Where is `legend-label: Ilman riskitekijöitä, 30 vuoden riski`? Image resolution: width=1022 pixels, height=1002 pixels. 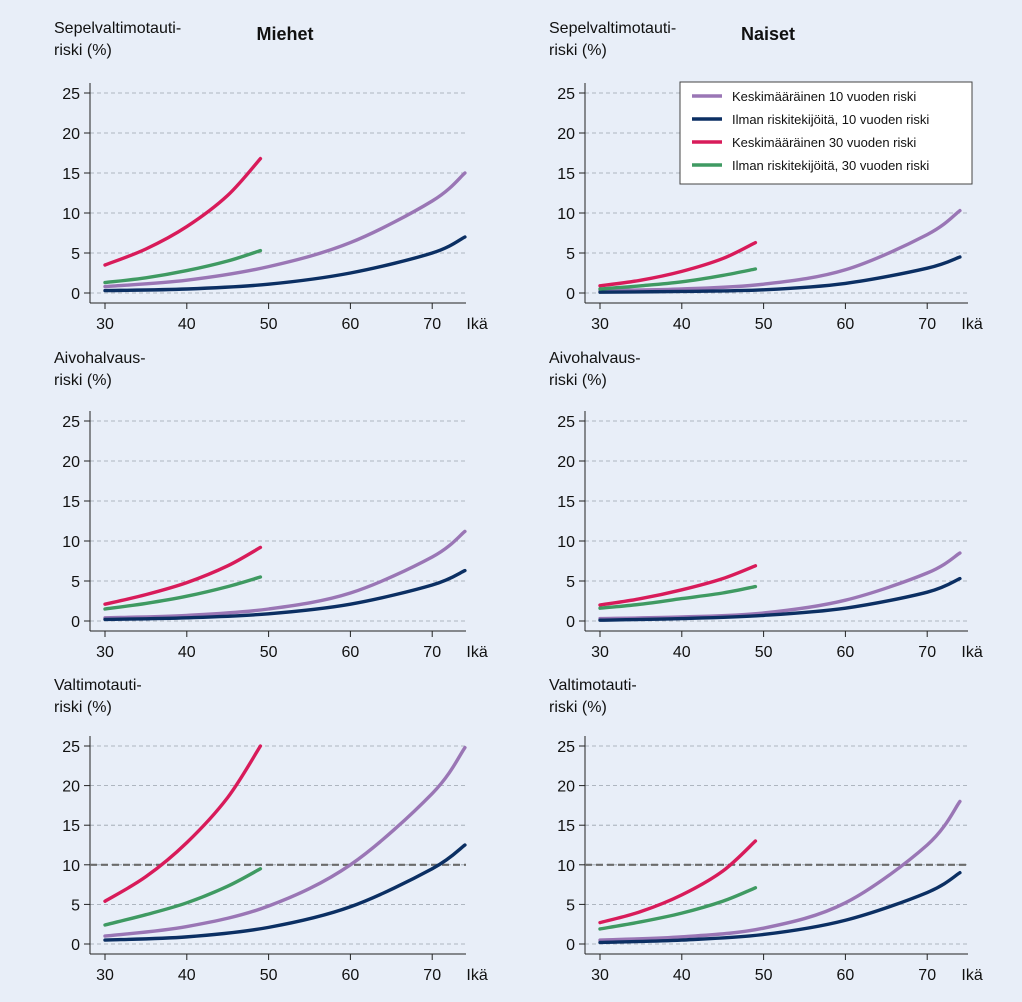
legend-label: Ilman riskitekijöitä, 30 vuoden riski is located at coordinates (830, 165).